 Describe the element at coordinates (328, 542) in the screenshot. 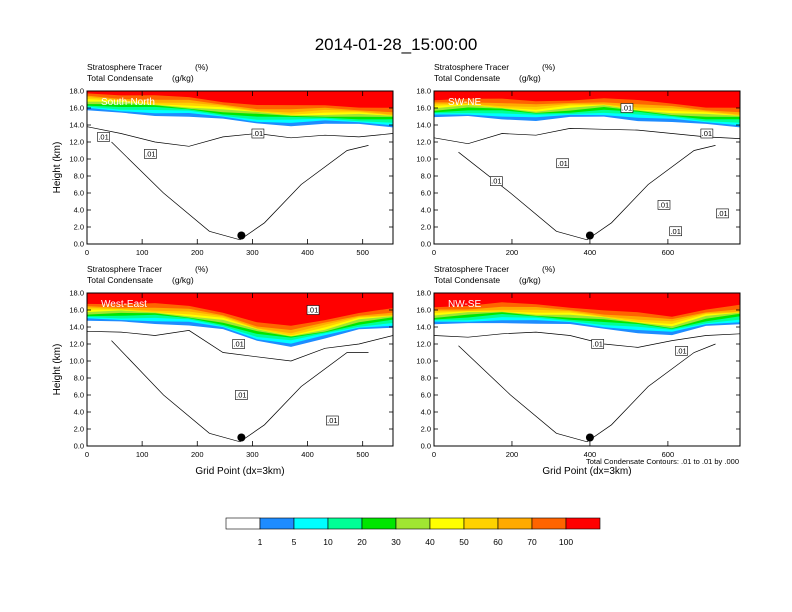

I see `colorbar-label: 10` at that location.